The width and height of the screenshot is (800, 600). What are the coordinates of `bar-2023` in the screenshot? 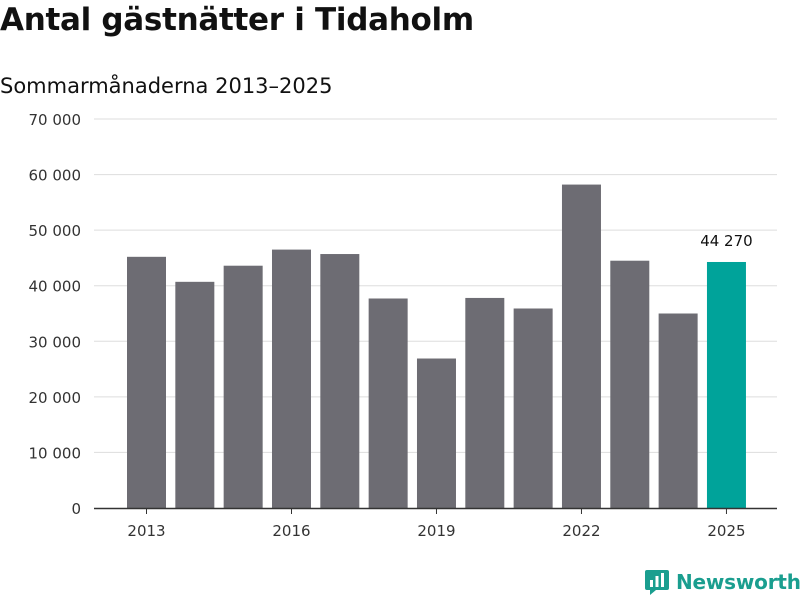 It's located at (630, 384).